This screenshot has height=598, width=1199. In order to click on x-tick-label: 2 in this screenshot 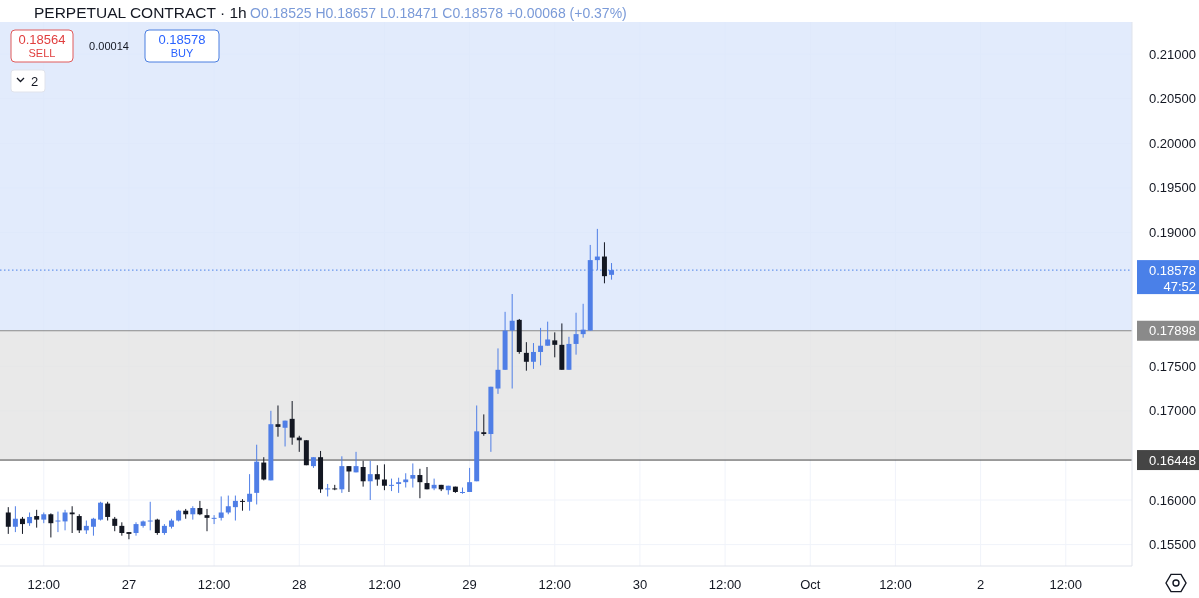, I will do `click(980, 584)`.